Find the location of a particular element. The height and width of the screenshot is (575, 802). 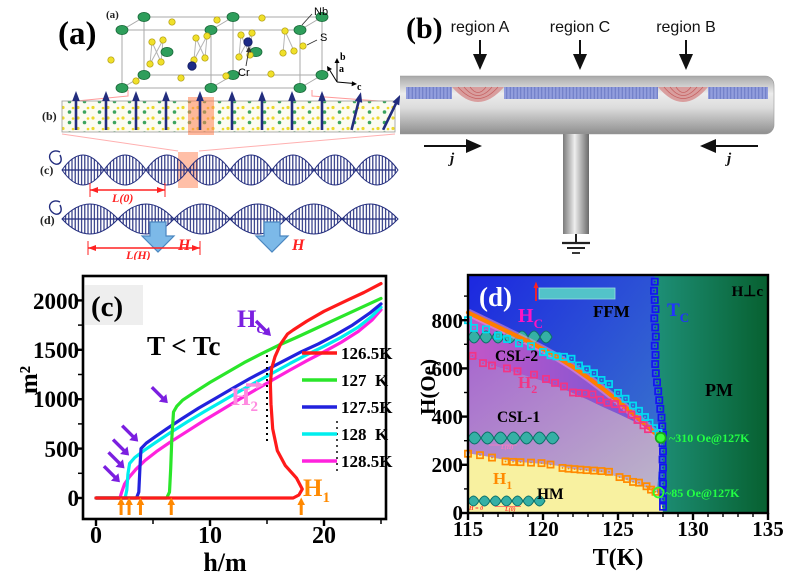

d-xtick-1: 120 is located at coordinates (543, 529).